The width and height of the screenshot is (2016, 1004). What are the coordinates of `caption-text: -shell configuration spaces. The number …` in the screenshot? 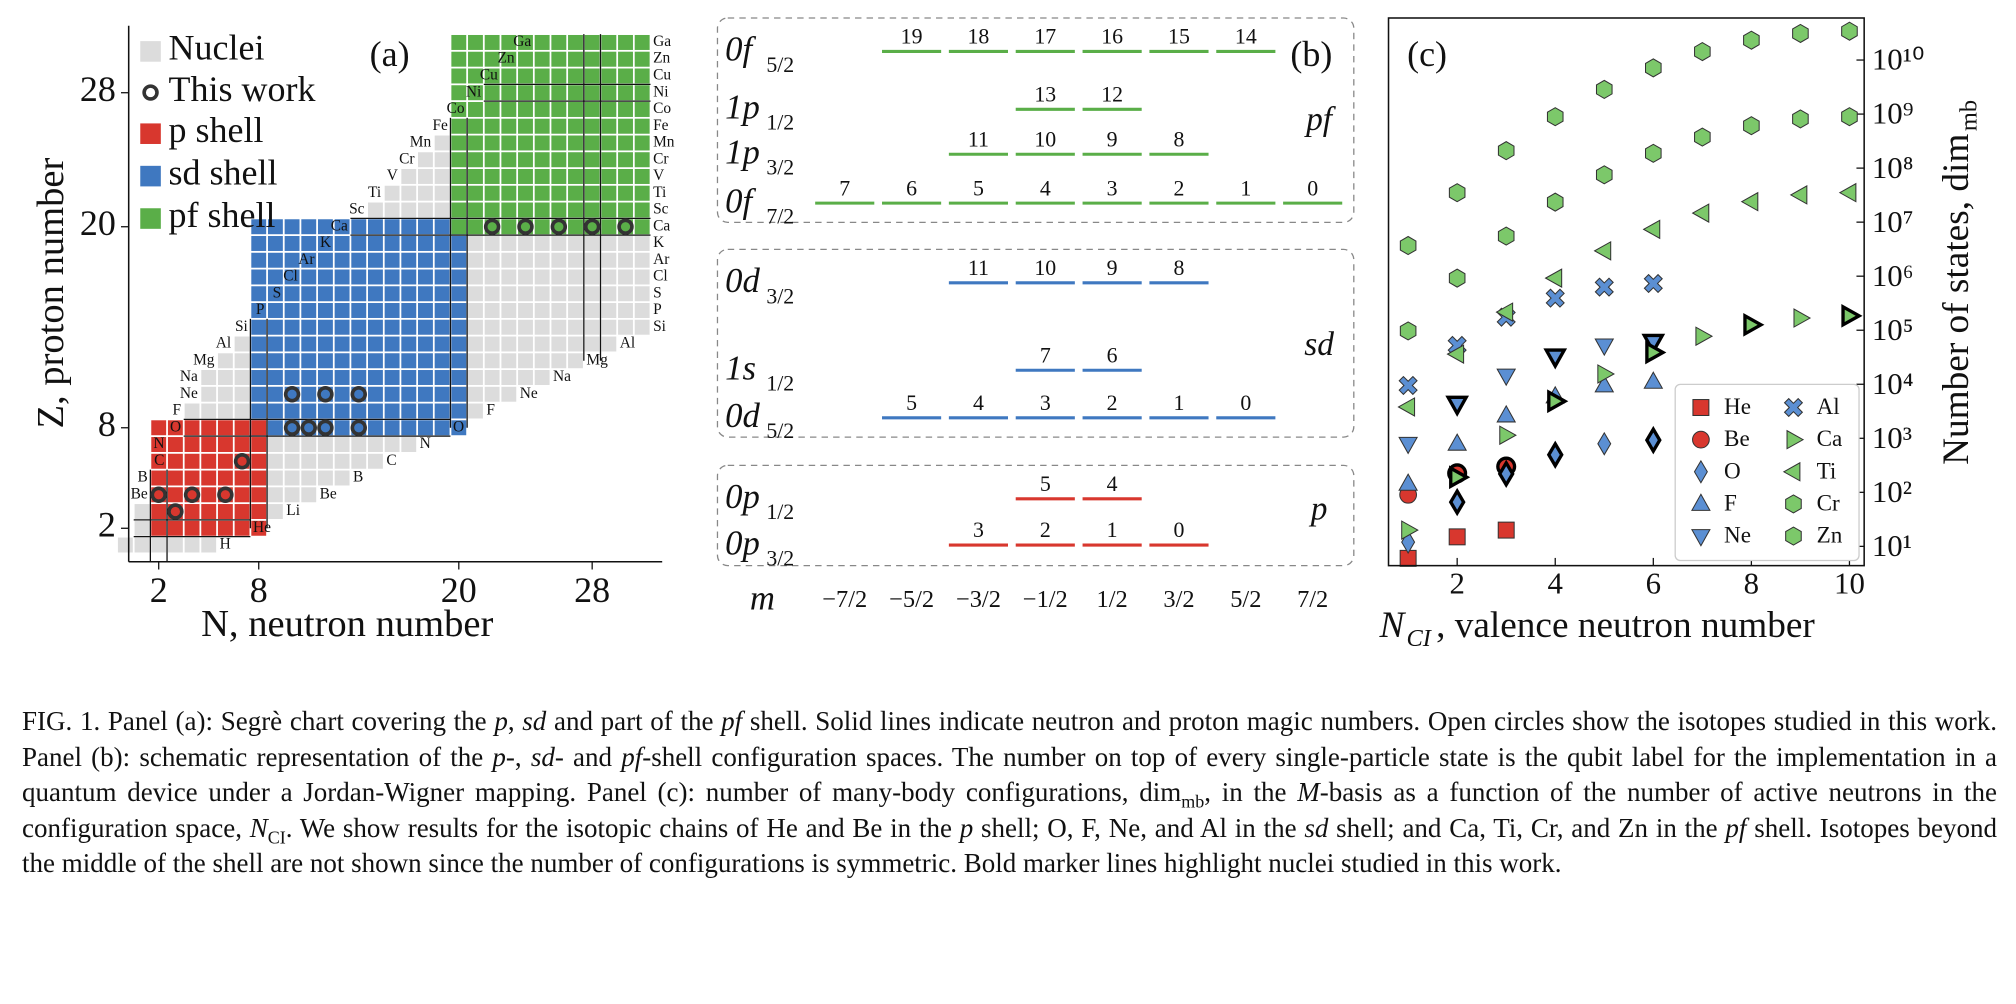 It's located at (1009, 774).